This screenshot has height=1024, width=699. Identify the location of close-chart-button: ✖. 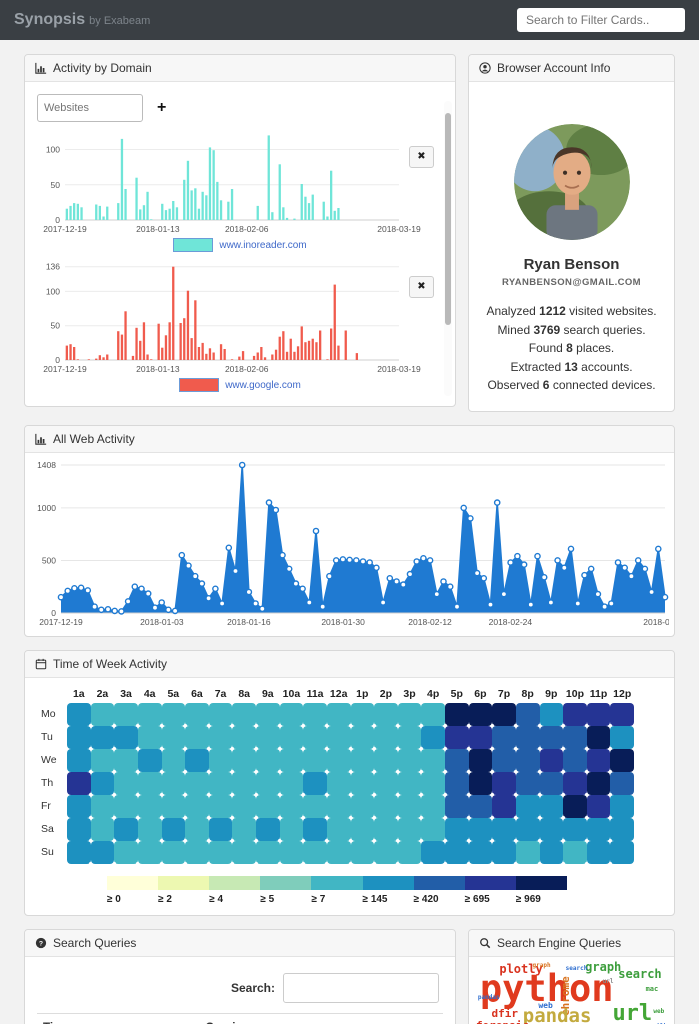
(421, 157).